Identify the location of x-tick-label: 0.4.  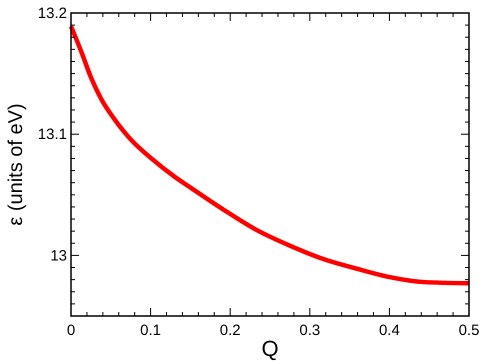
(389, 330).